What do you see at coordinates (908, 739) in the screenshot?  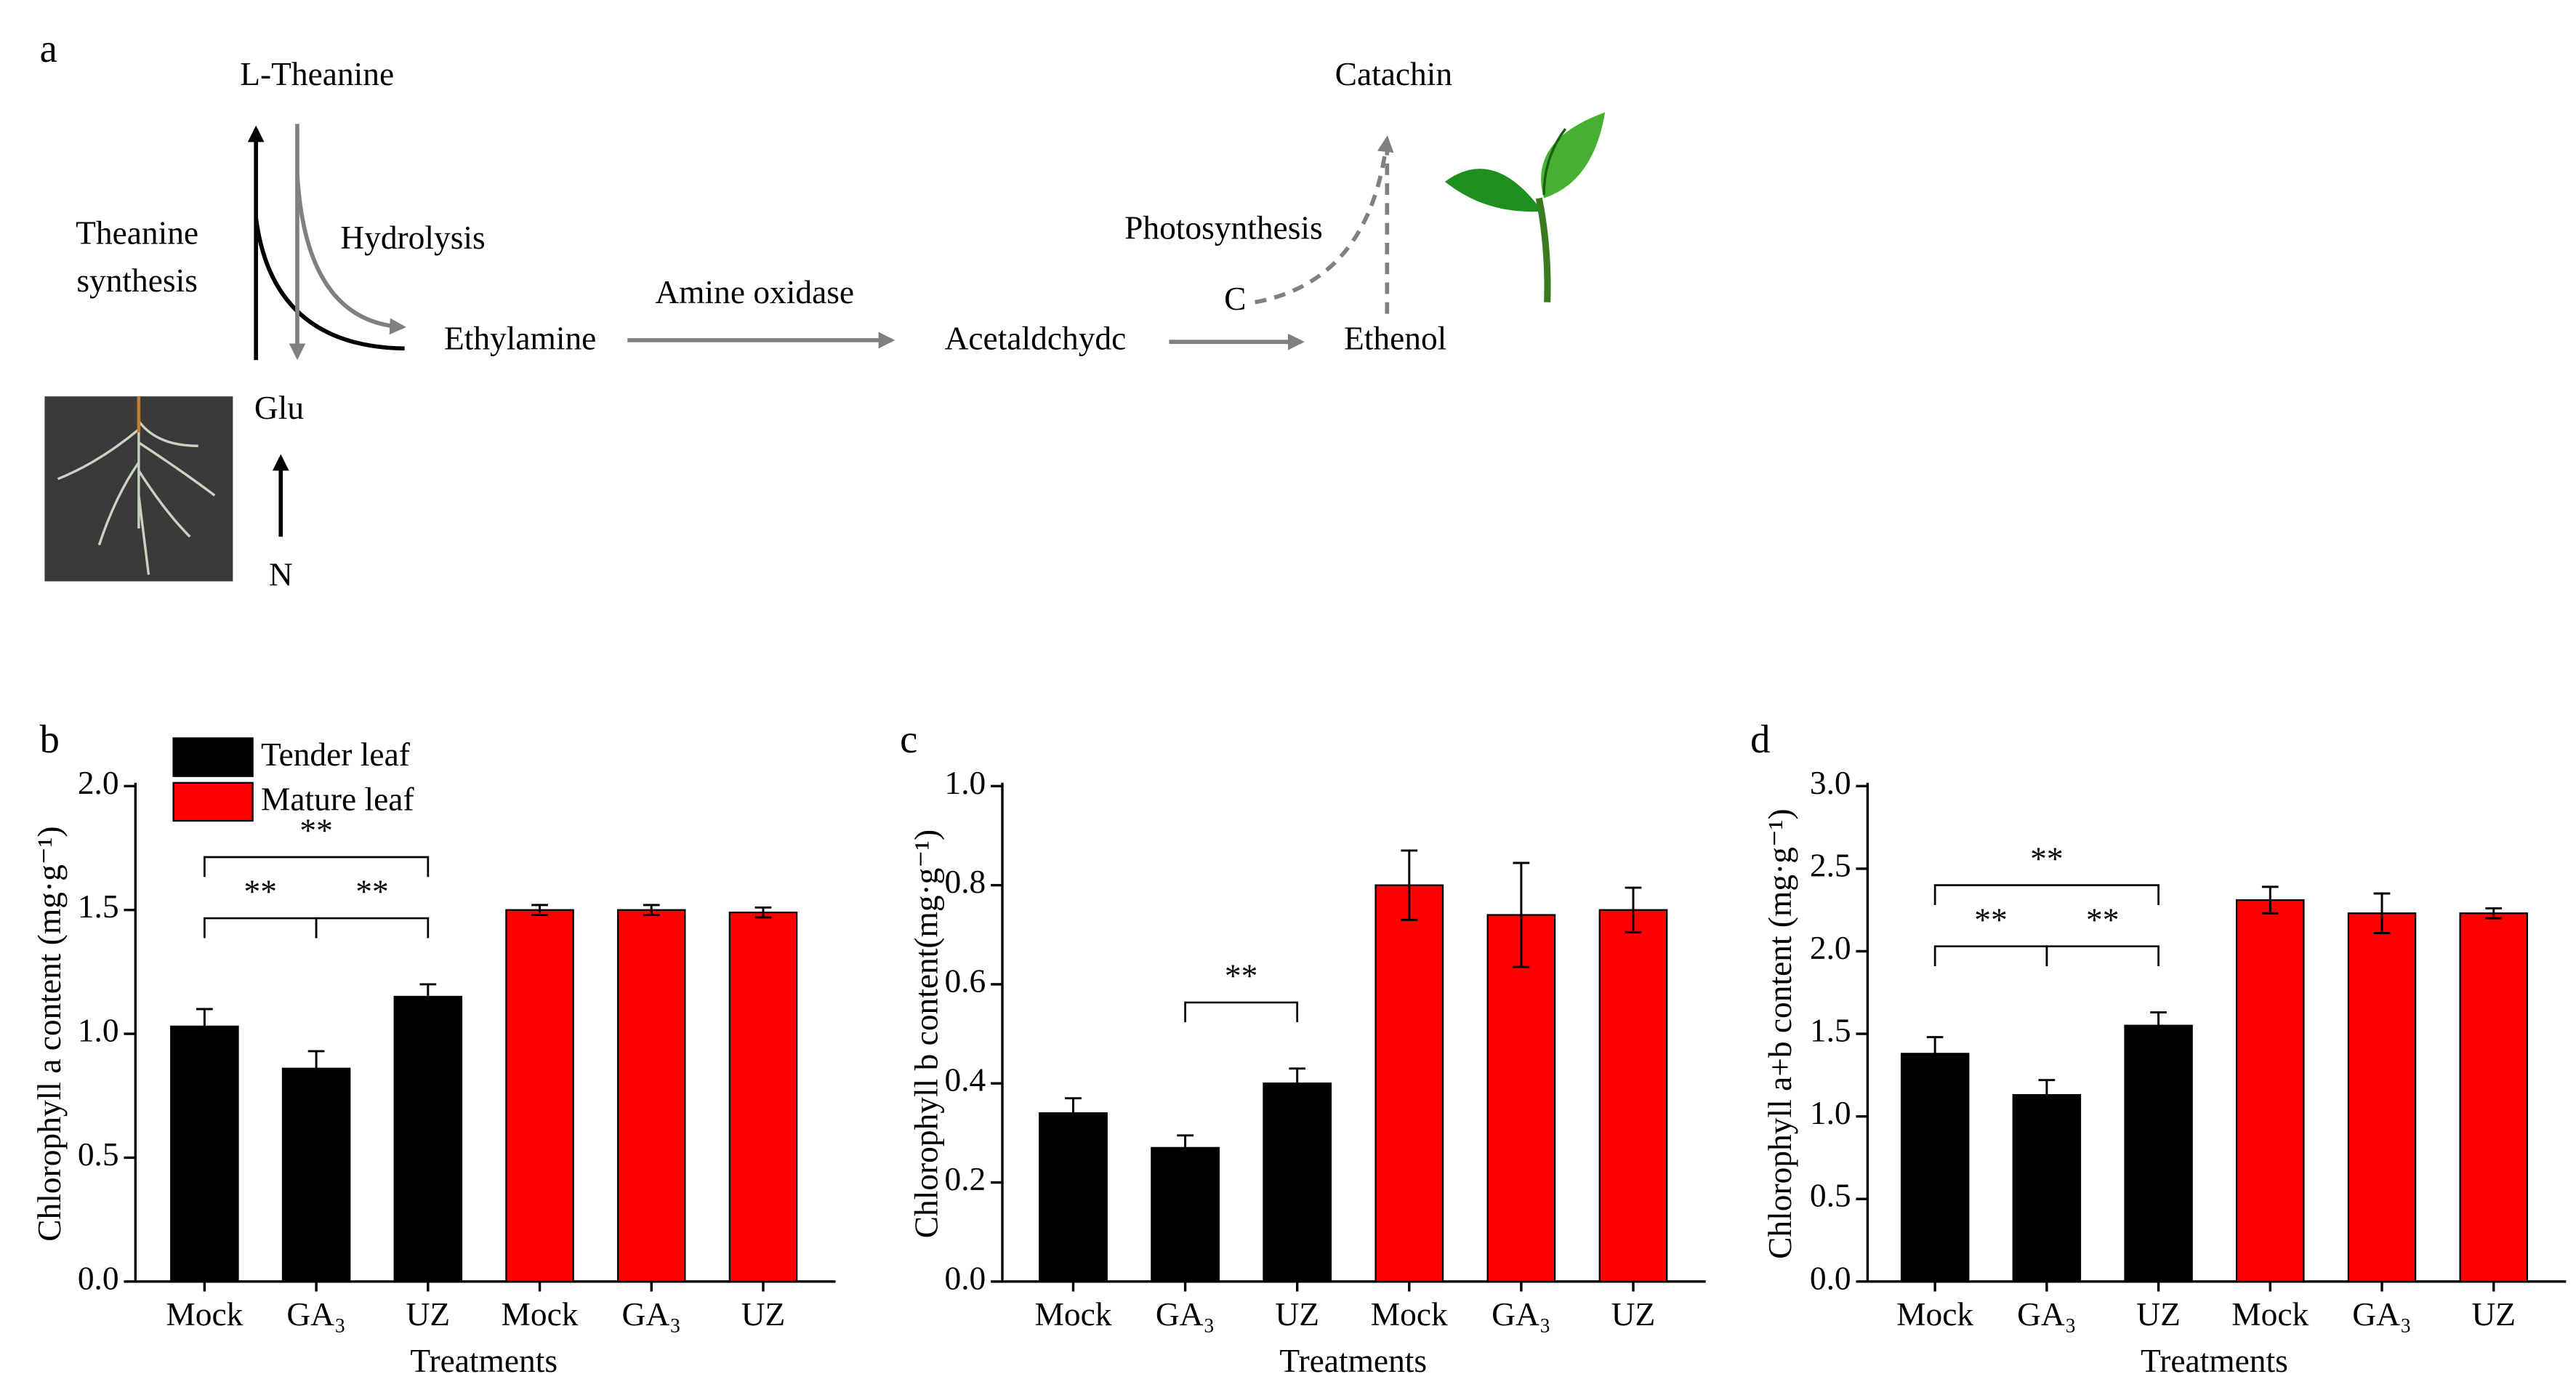 I see `panel-label: c` at bounding box center [908, 739].